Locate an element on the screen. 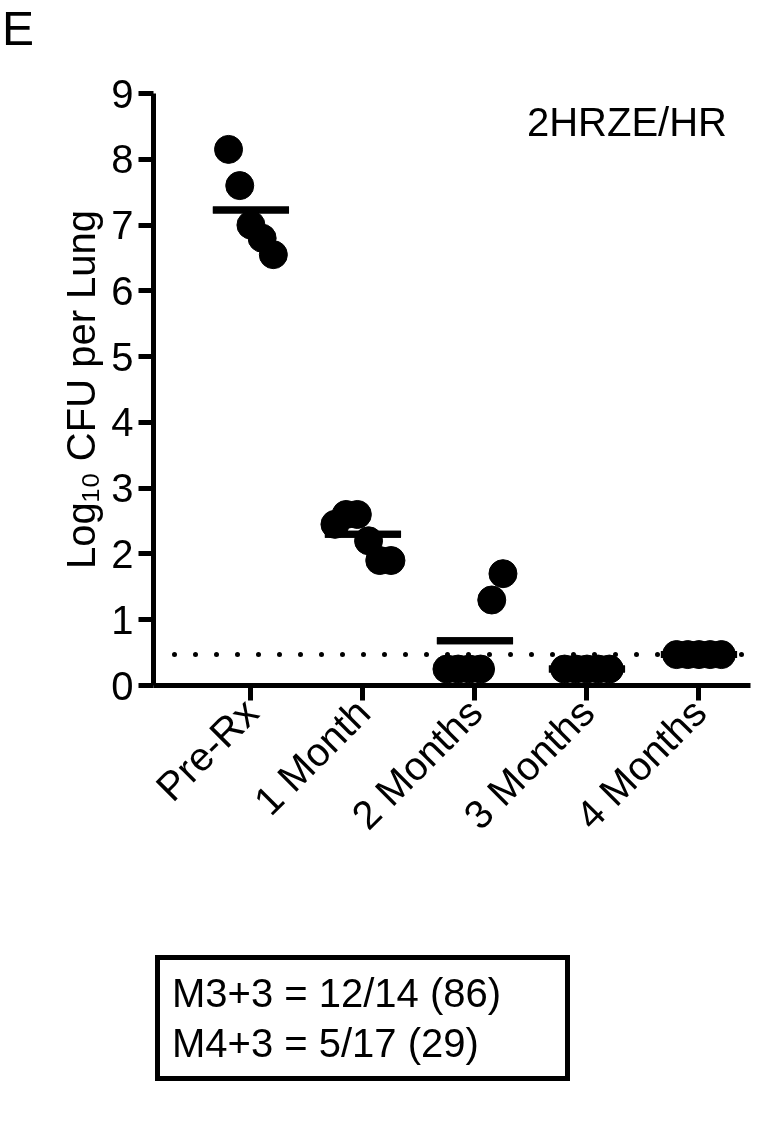 Image resolution: width=757 pixels, height=1123 pixels. y-tick-label: 7 is located at coordinates (122, 225).